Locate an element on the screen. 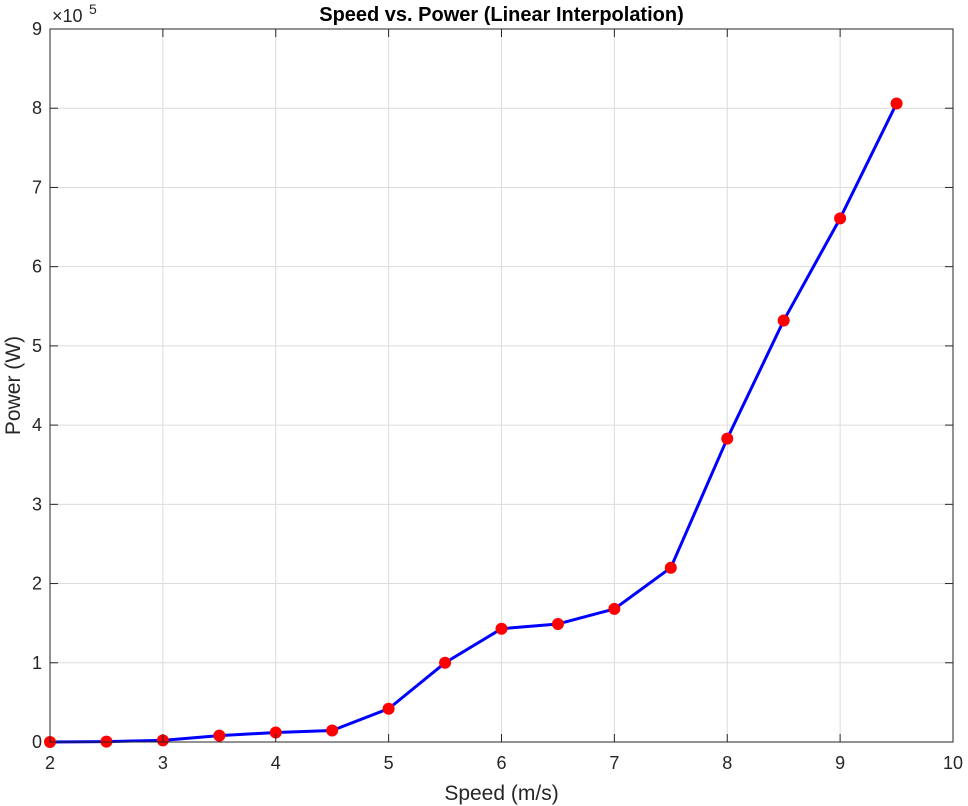 The height and width of the screenshot is (806, 968). y-axis-label: Power (W) is located at coordinates (13, 385).